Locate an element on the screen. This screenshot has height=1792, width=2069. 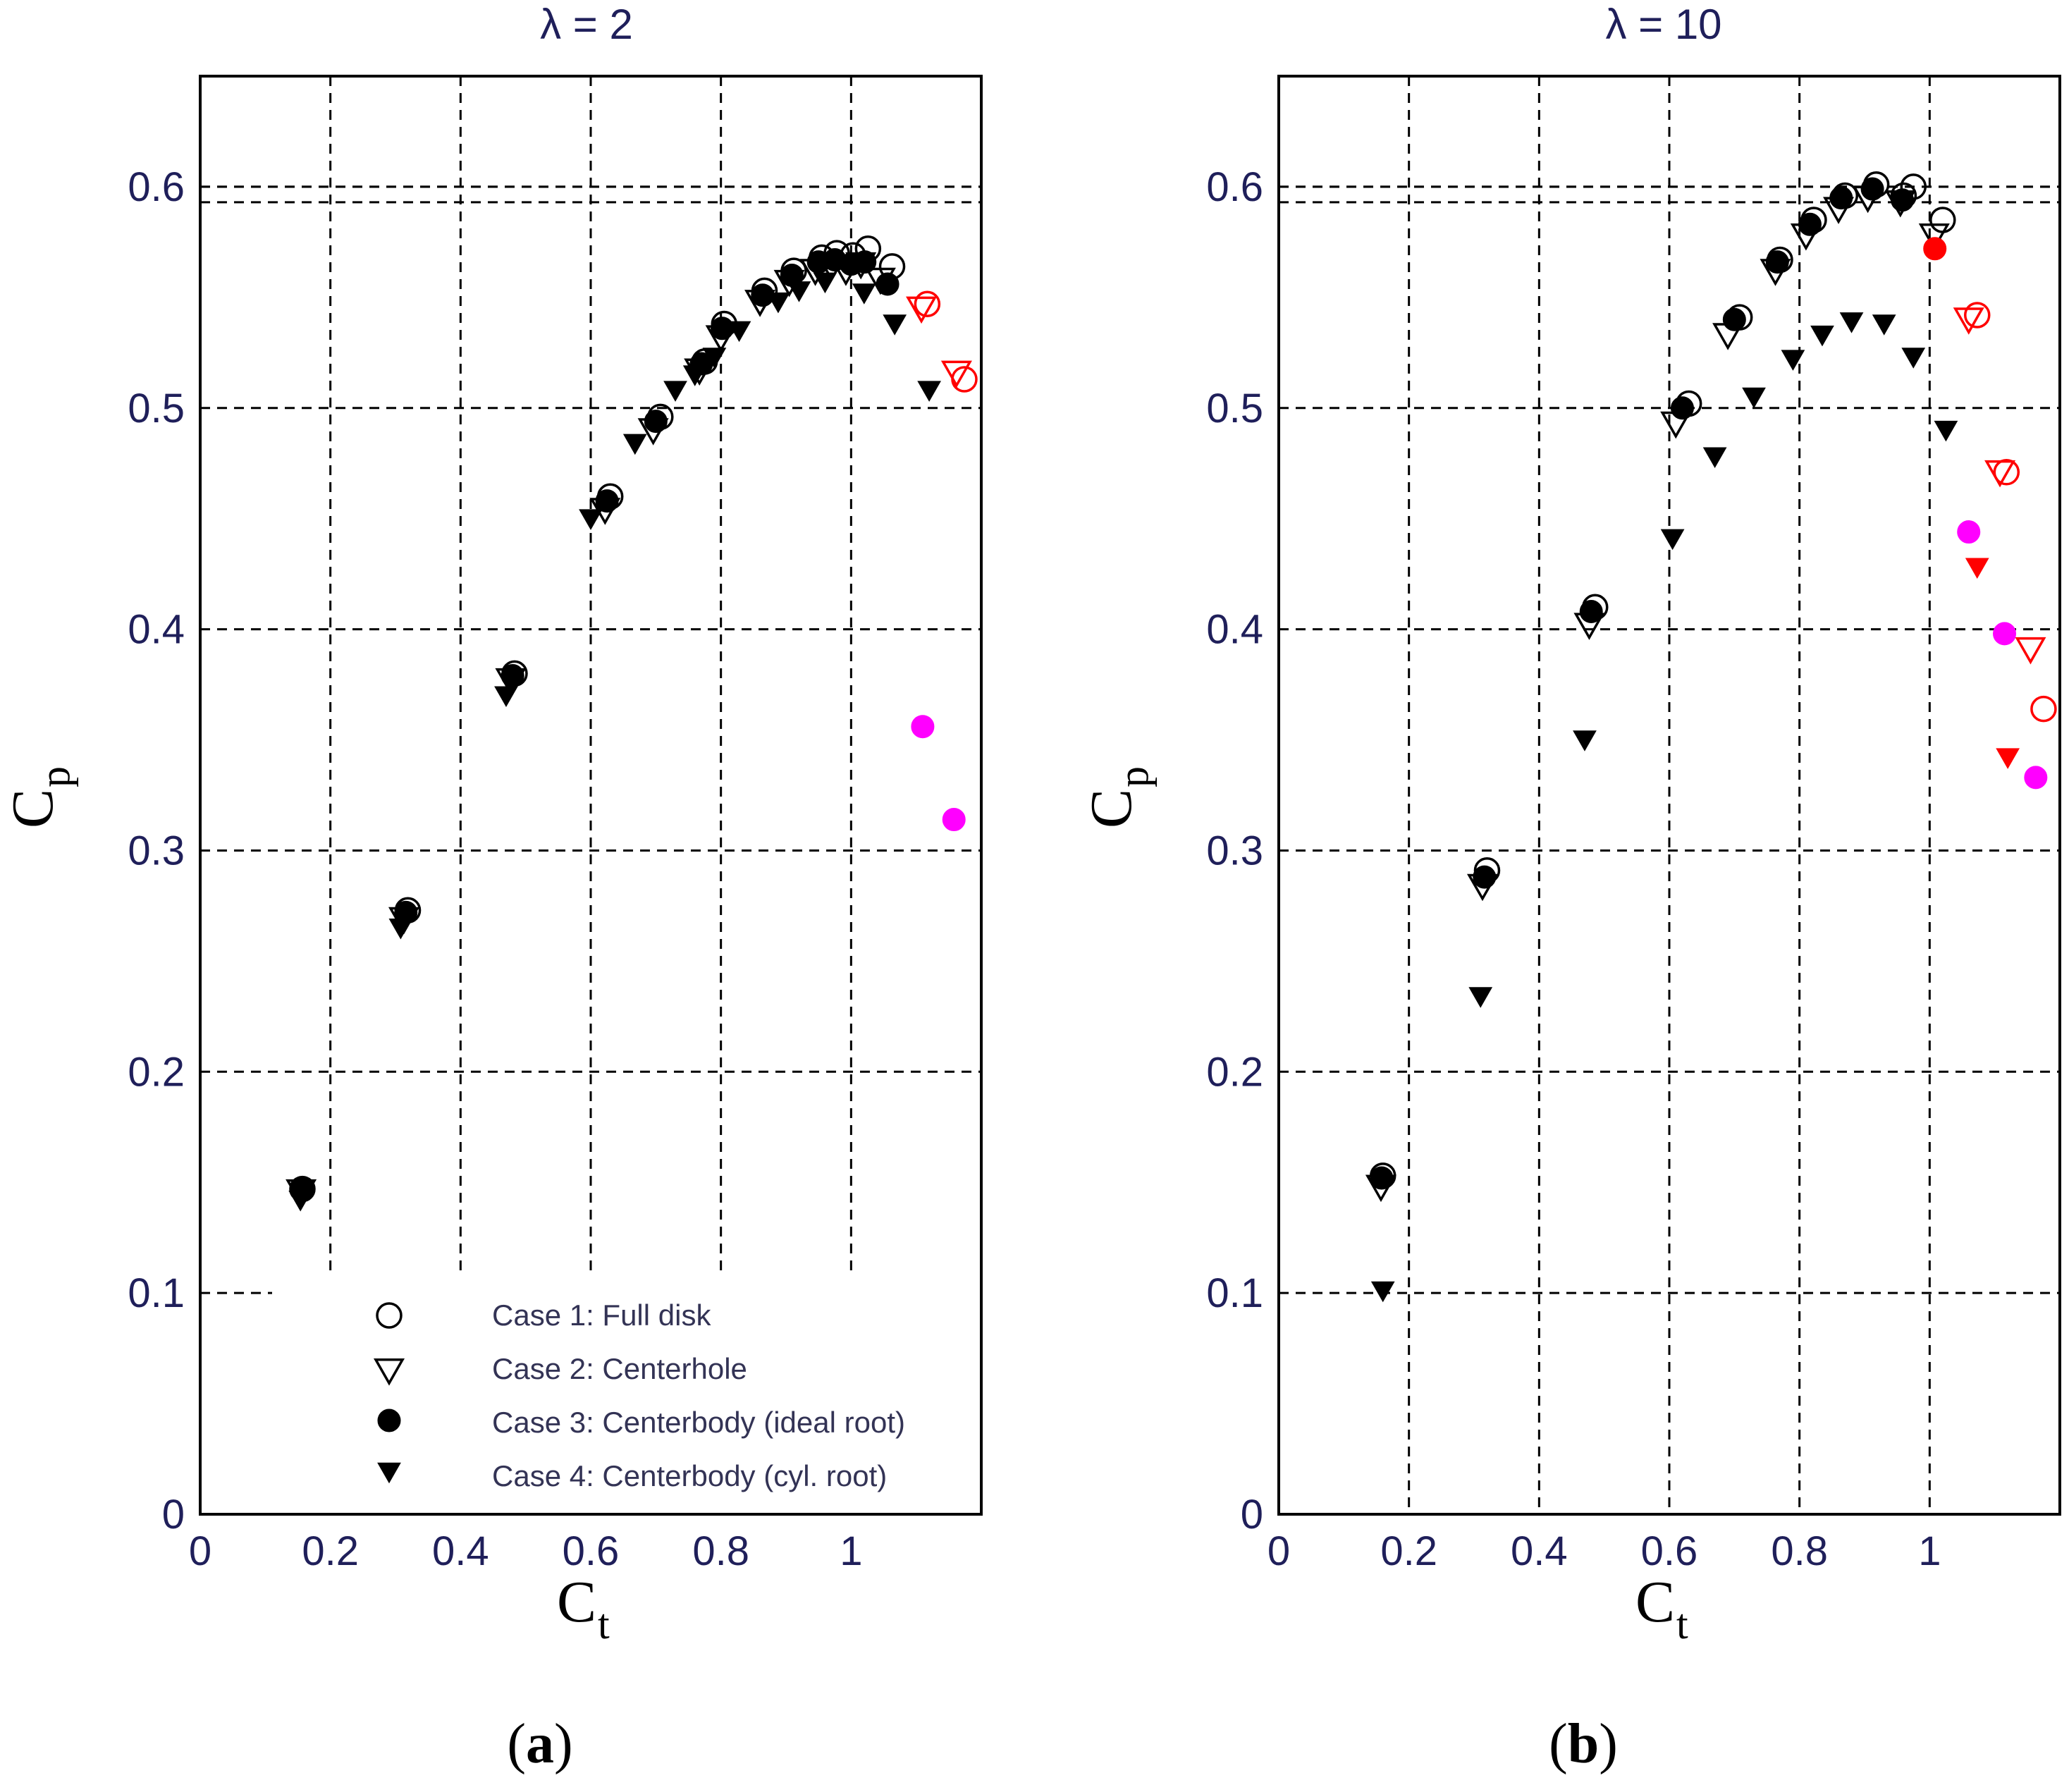
panel-a-y-tick-label: 0.5 is located at coordinates (156, 409).